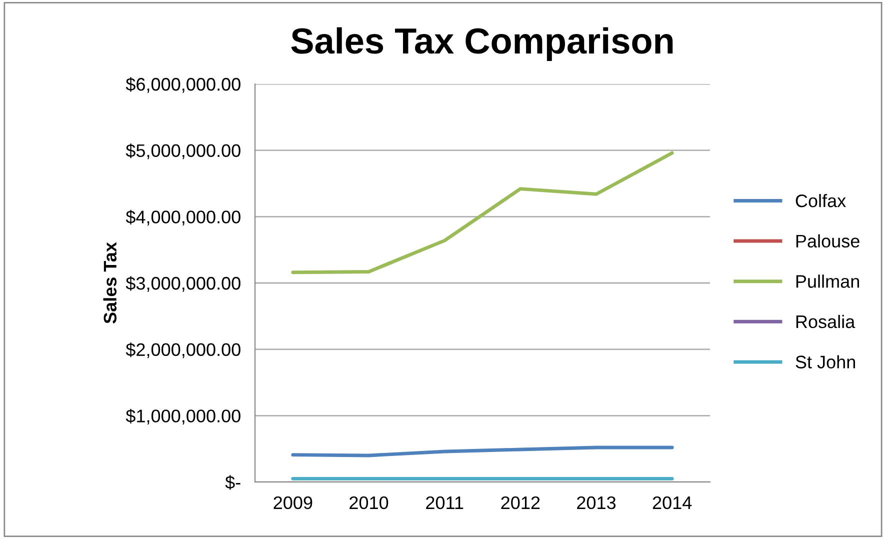 Image resolution: width=886 pixels, height=539 pixels. What do you see at coordinates (183, 85) in the screenshot?
I see `y-tick-label: $6,000,000.00` at bounding box center [183, 85].